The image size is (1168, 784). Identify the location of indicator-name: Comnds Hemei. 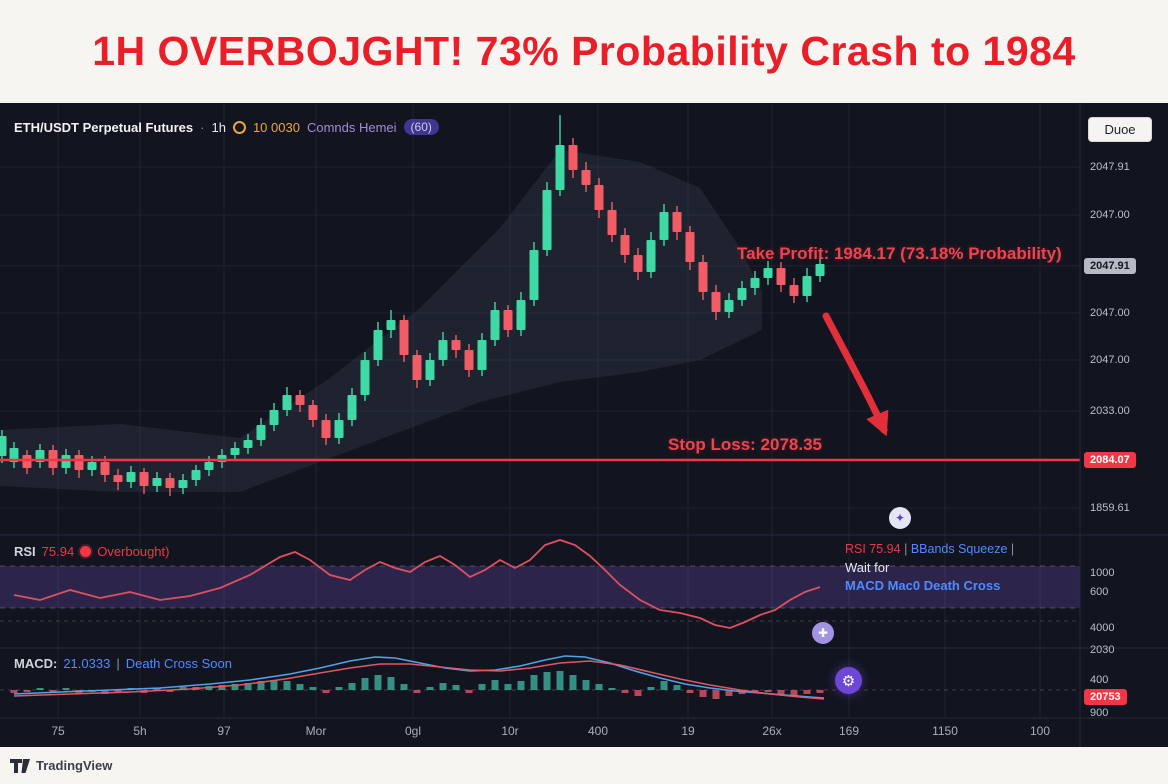
(351, 127).